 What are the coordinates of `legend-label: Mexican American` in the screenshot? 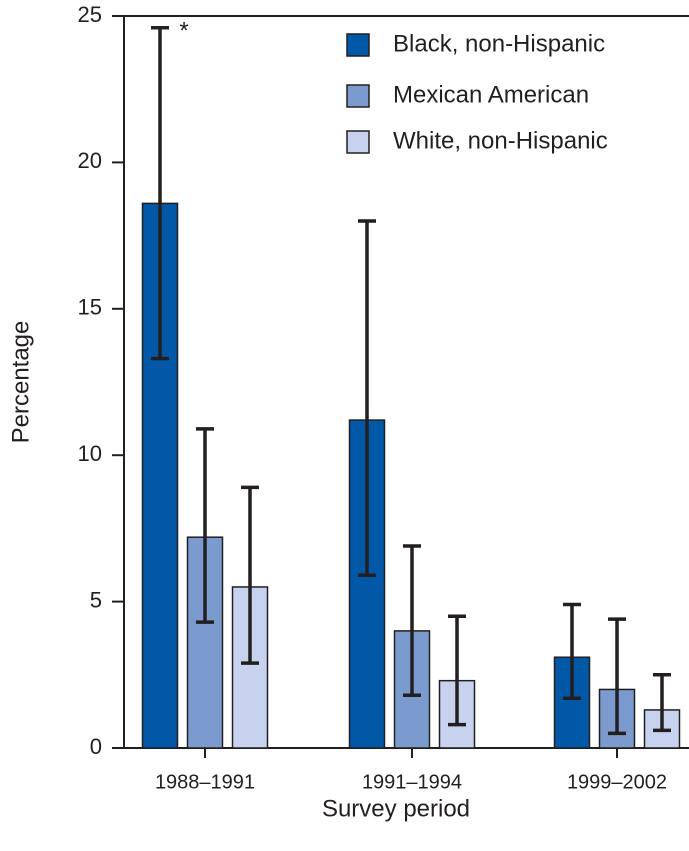 It's located at (491, 94).